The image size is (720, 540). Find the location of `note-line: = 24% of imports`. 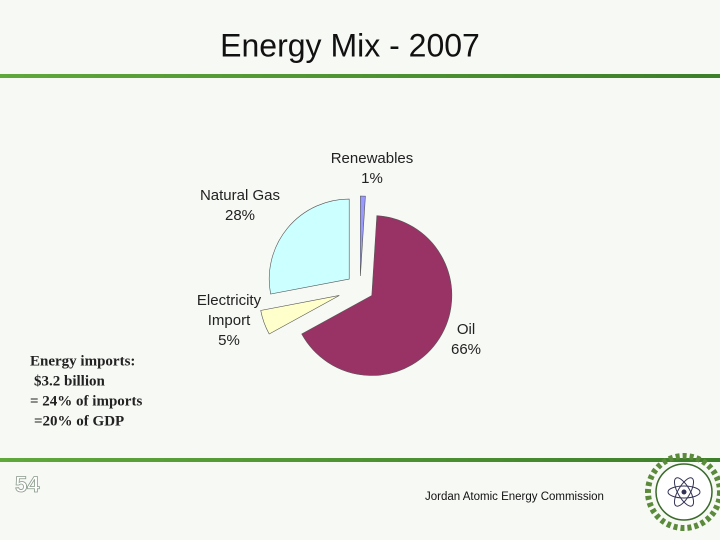

note-line: = 24% of imports is located at coordinates (86, 401).